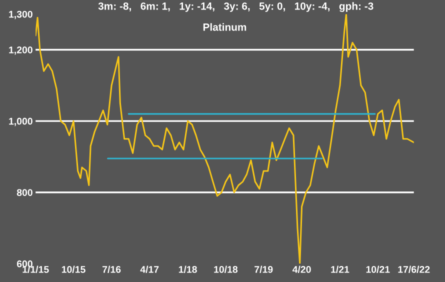 The width and height of the screenshot is (445, 282). Describe the element at coordinates (20, 122) in the screenshot. I see `y-tick-label: 1,000` at that location.